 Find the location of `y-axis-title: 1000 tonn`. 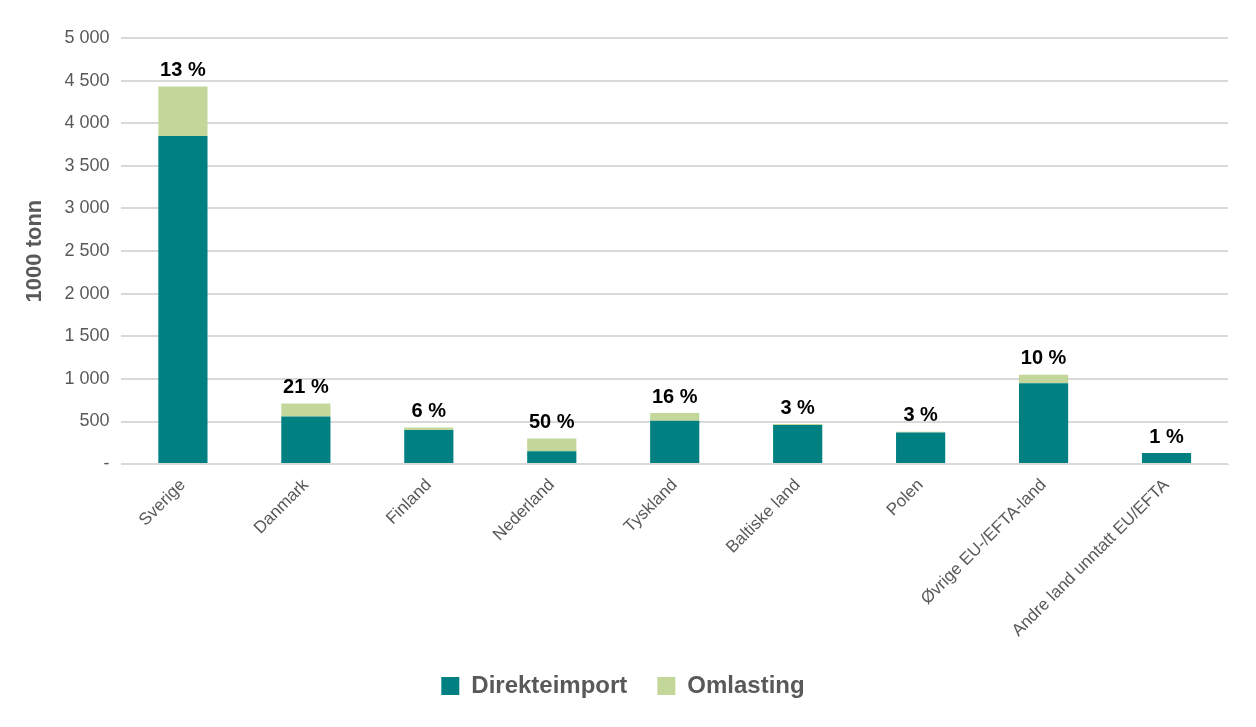

y-axis-title: 1000 tonn is located at coordinates (34, 251).